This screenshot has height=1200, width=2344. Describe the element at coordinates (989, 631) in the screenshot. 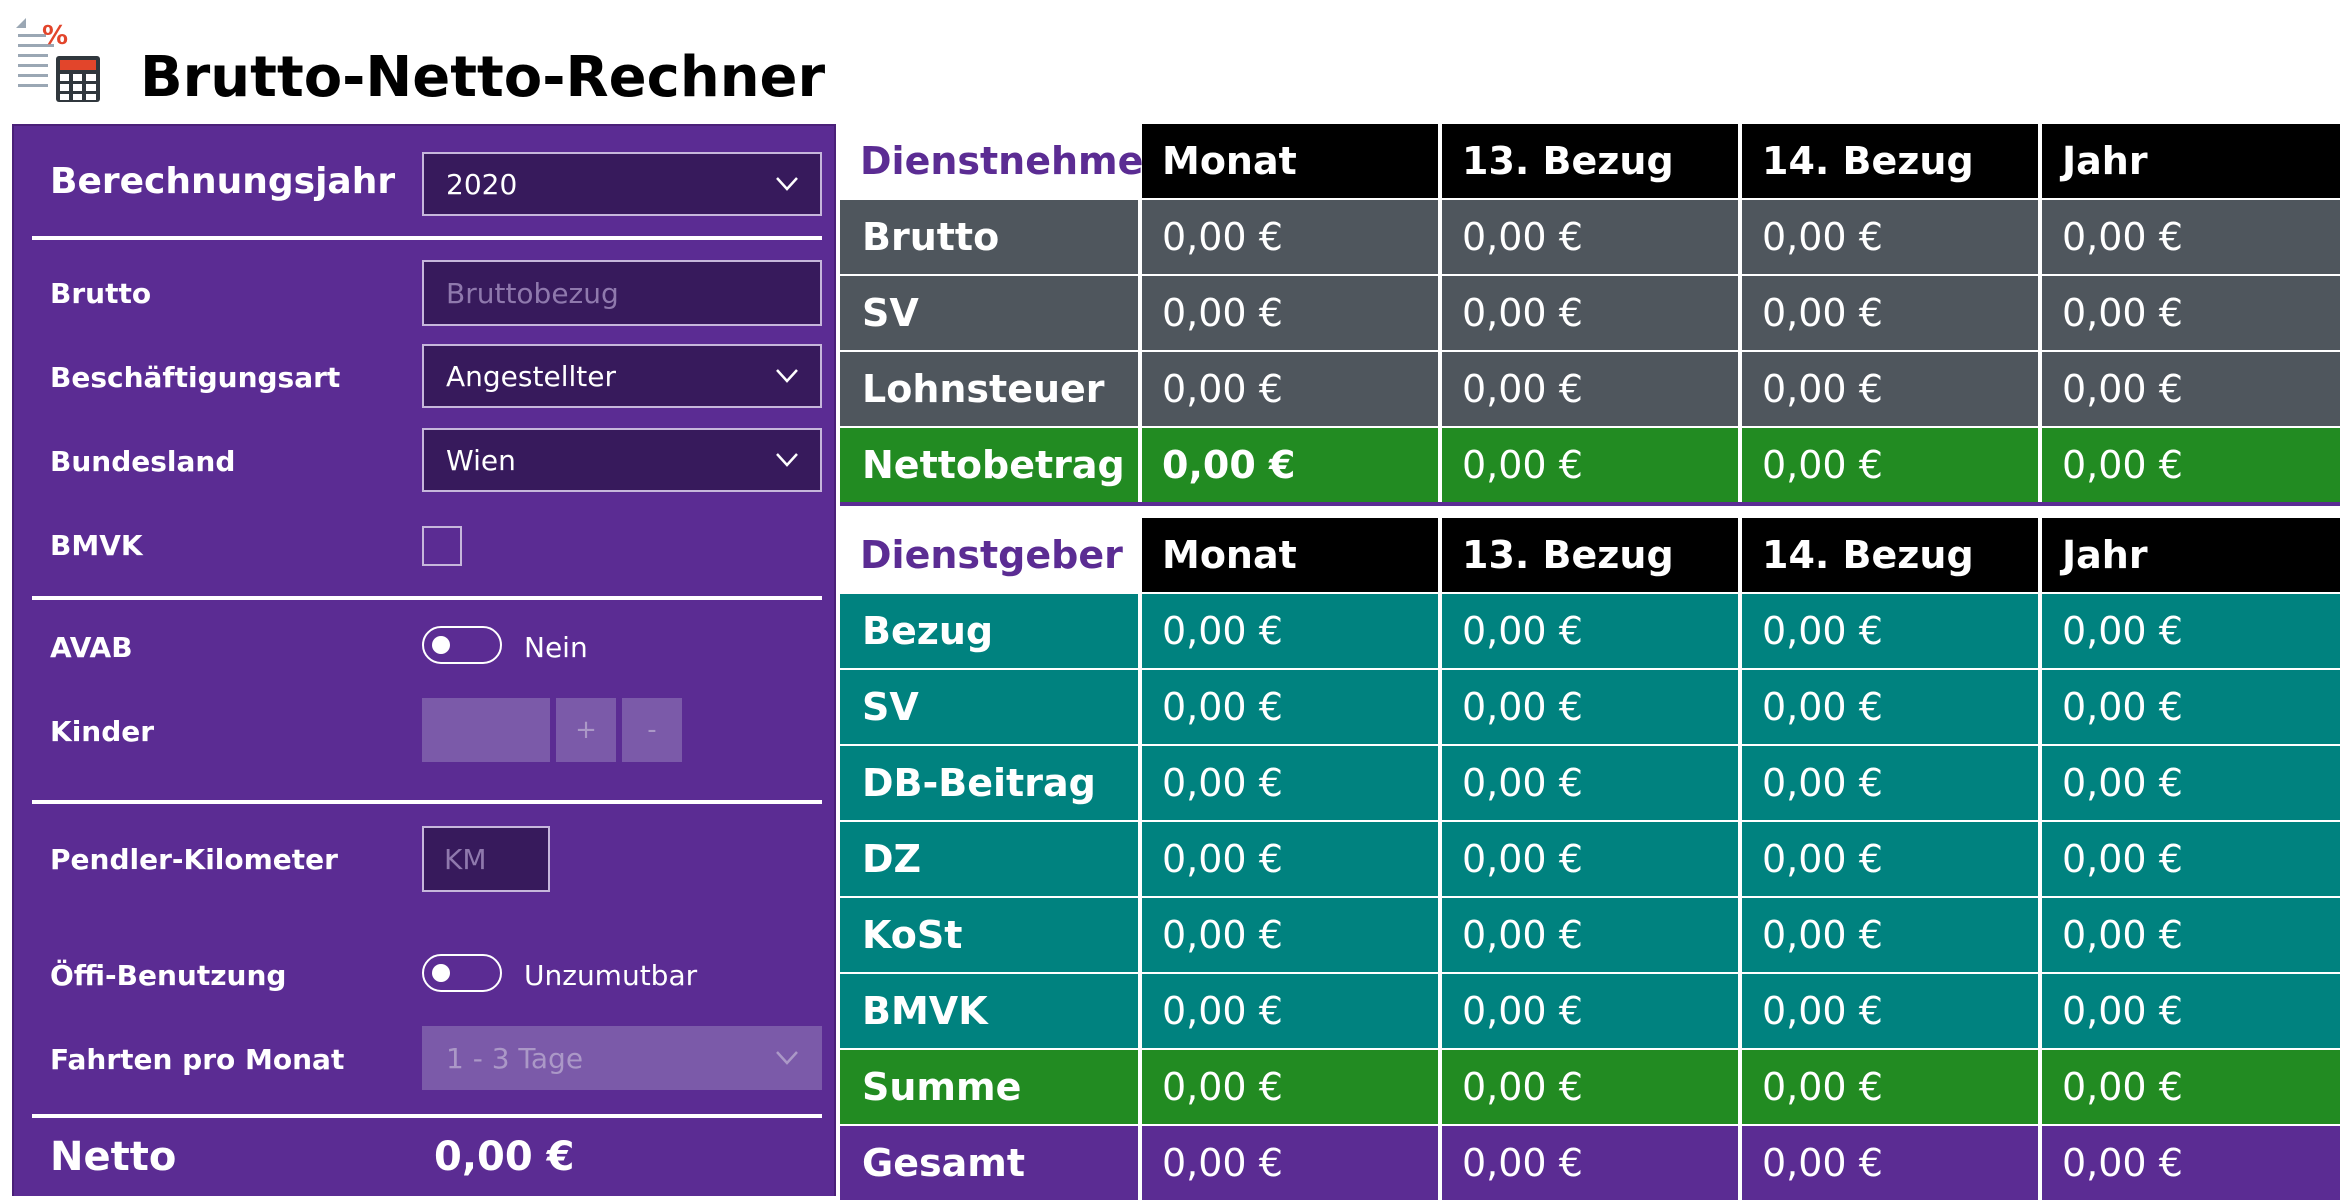

I see `row-label: Bezug` at that location.